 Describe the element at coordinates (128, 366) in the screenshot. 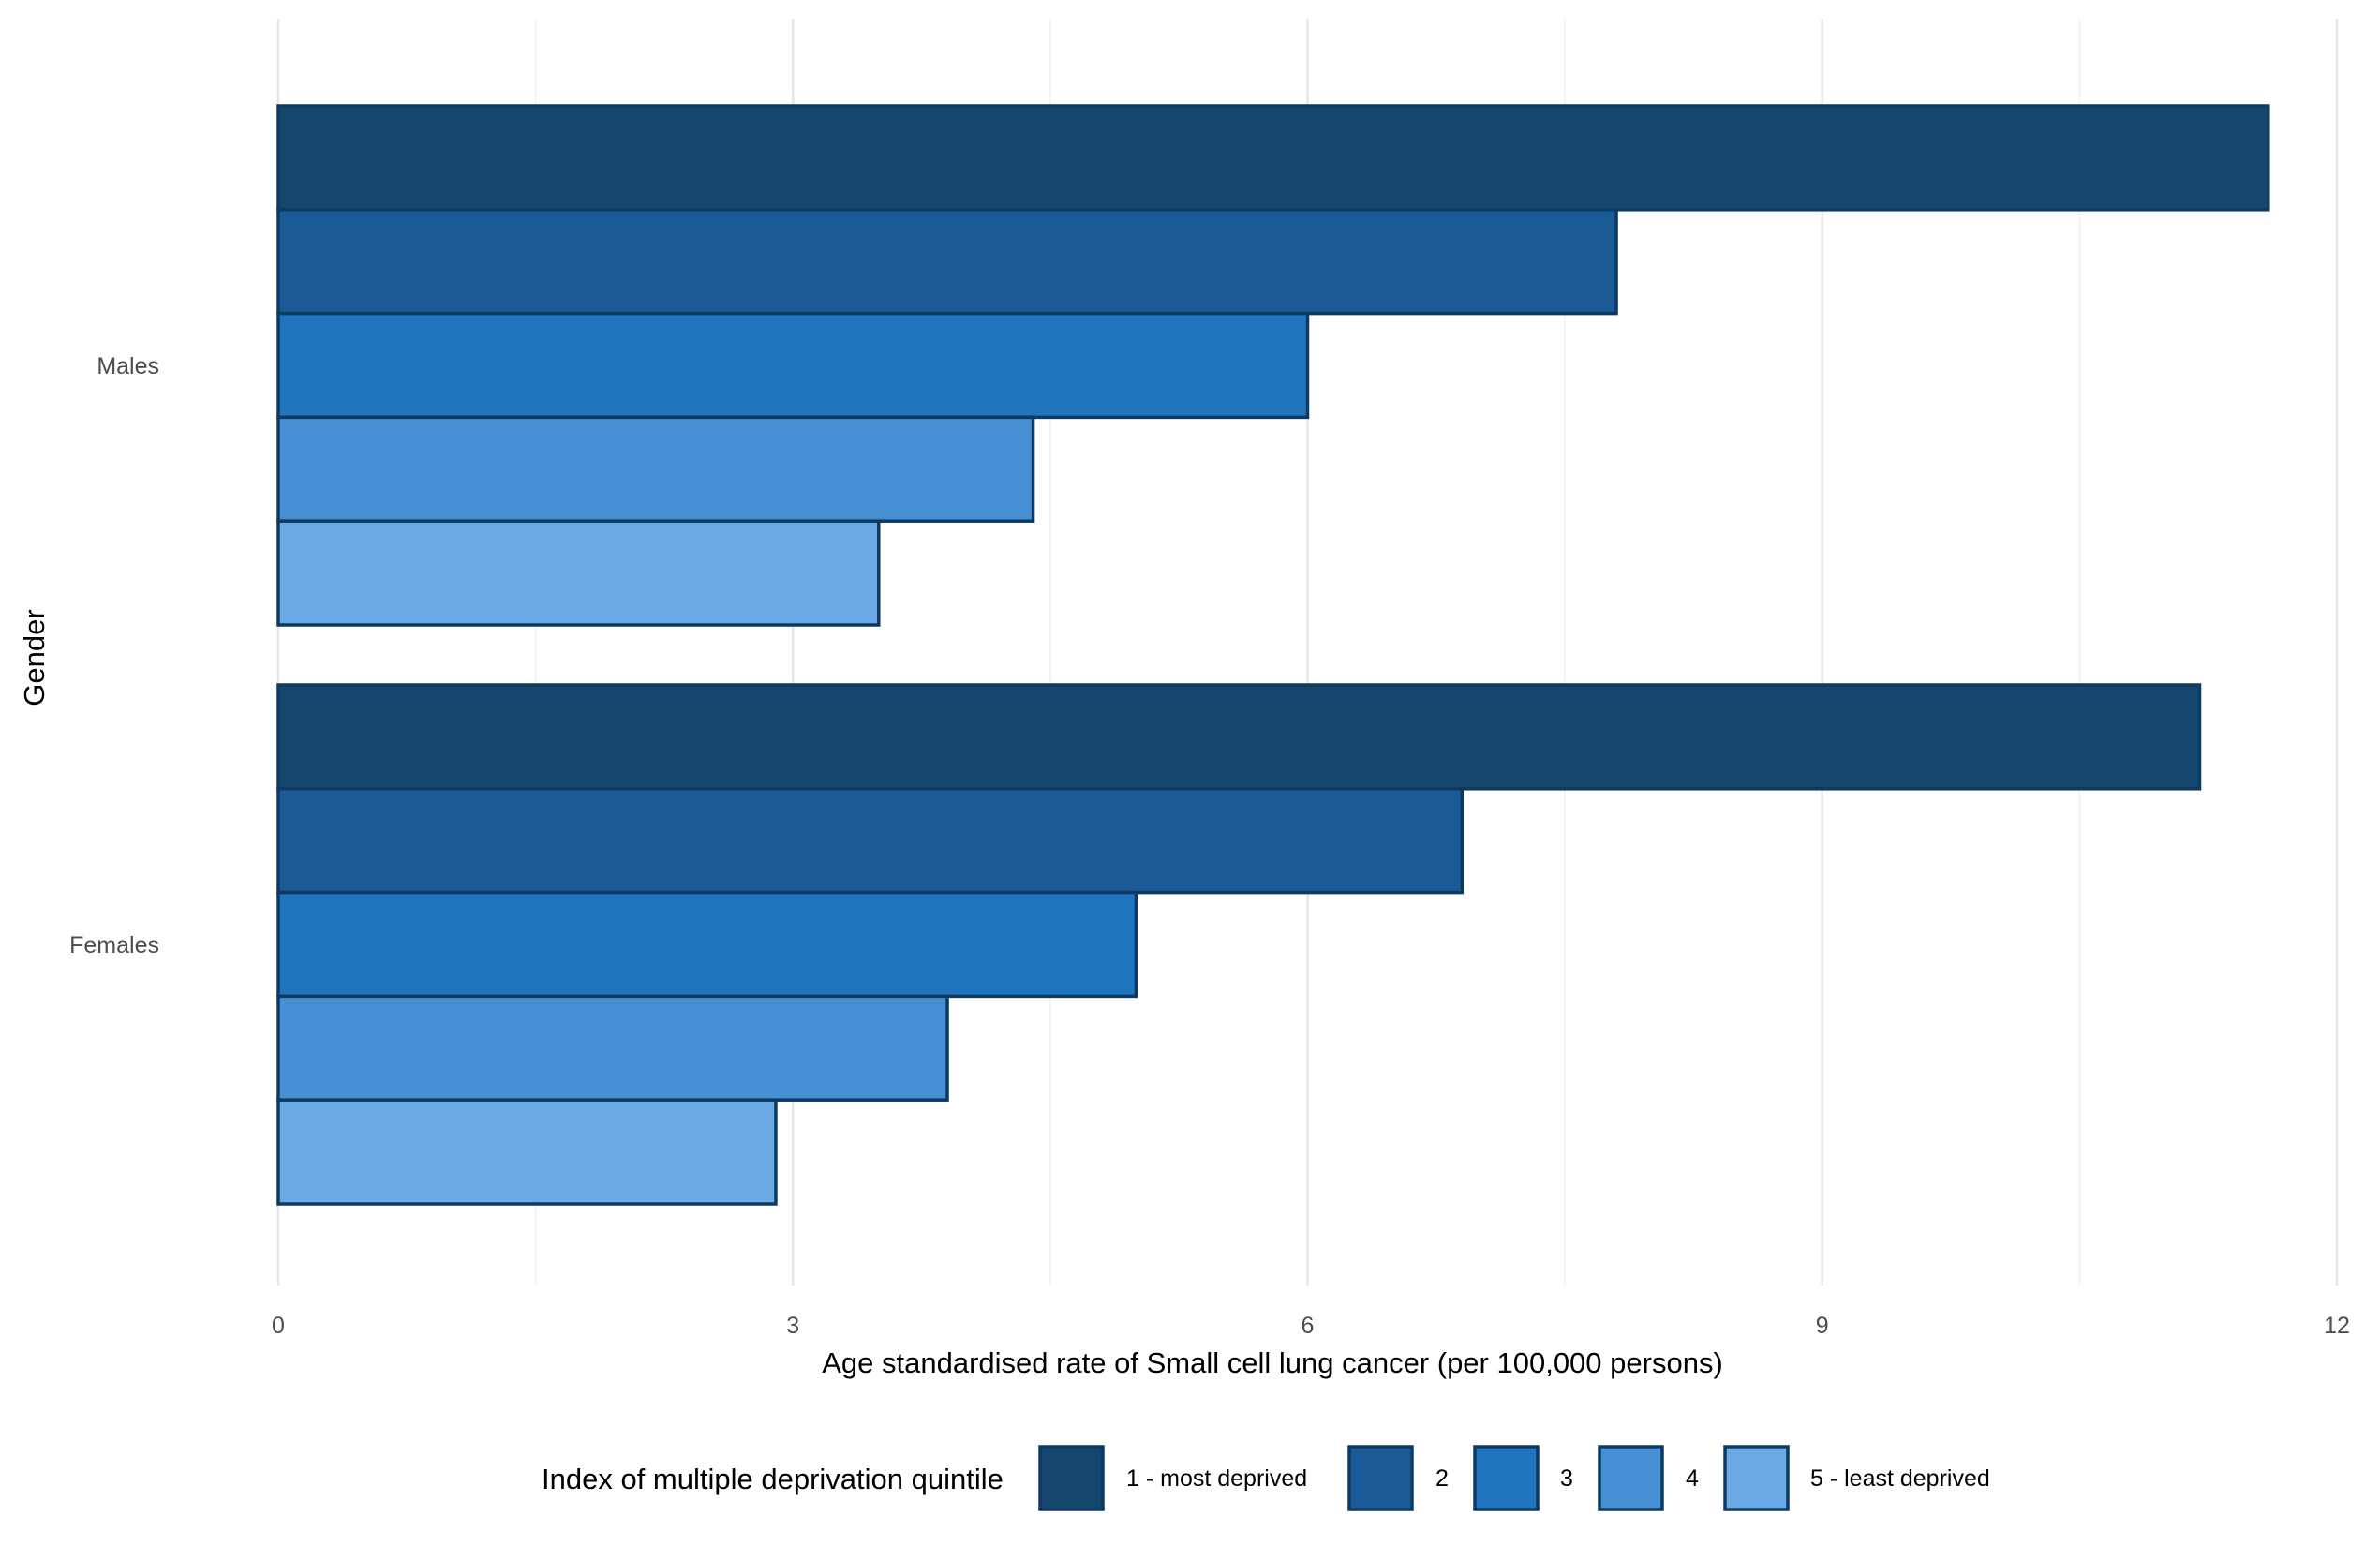

I see `y-tick-label: Males` at that location.